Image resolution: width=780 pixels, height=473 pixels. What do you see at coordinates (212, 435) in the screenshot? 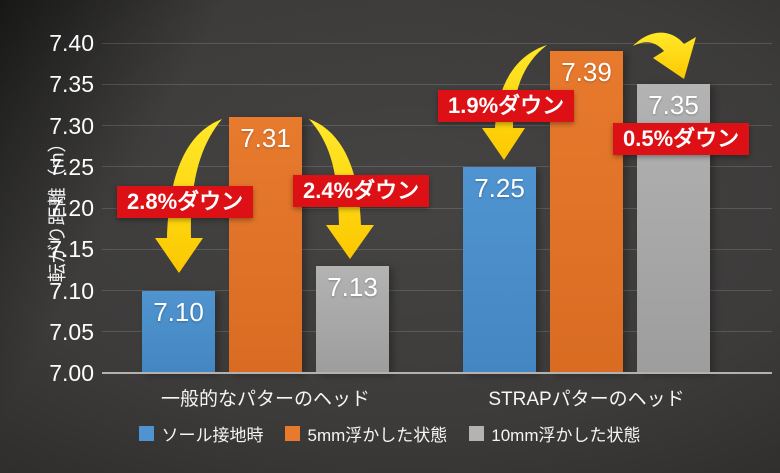
I see `legend-label: ソール接地時` at bounding box center [212, 435].